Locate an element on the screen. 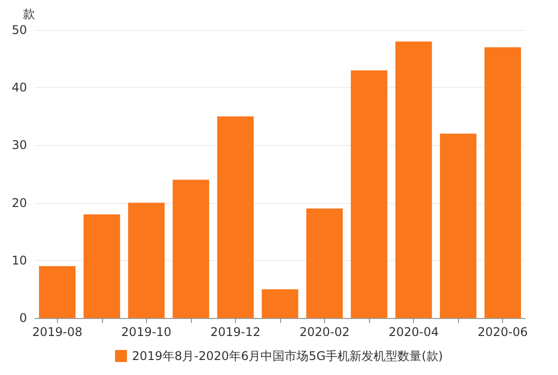  x-tick-label: 2019-08 is located at coordinates (57, 332).